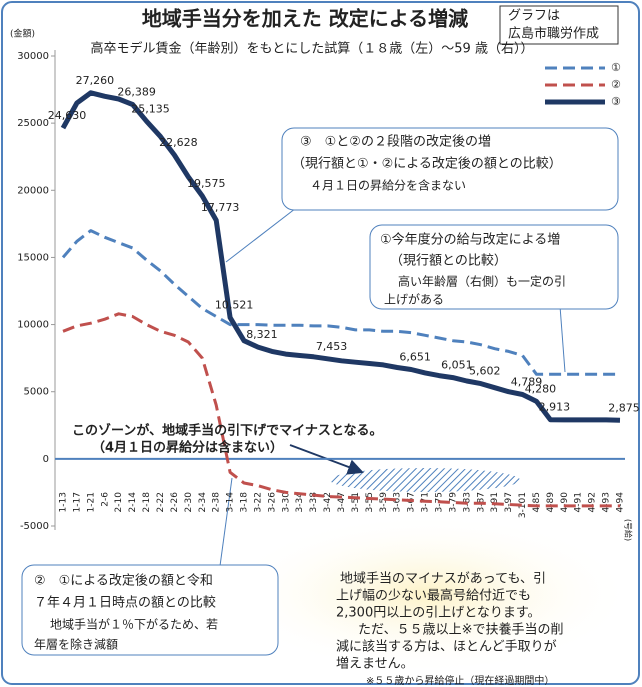 The image size is (642, 687). What do you see at coordinates (305, 19) in the screenshot?
I see `chart-title: 地域手当分を加えた 改定による増減` at bounding box center [305, 19].